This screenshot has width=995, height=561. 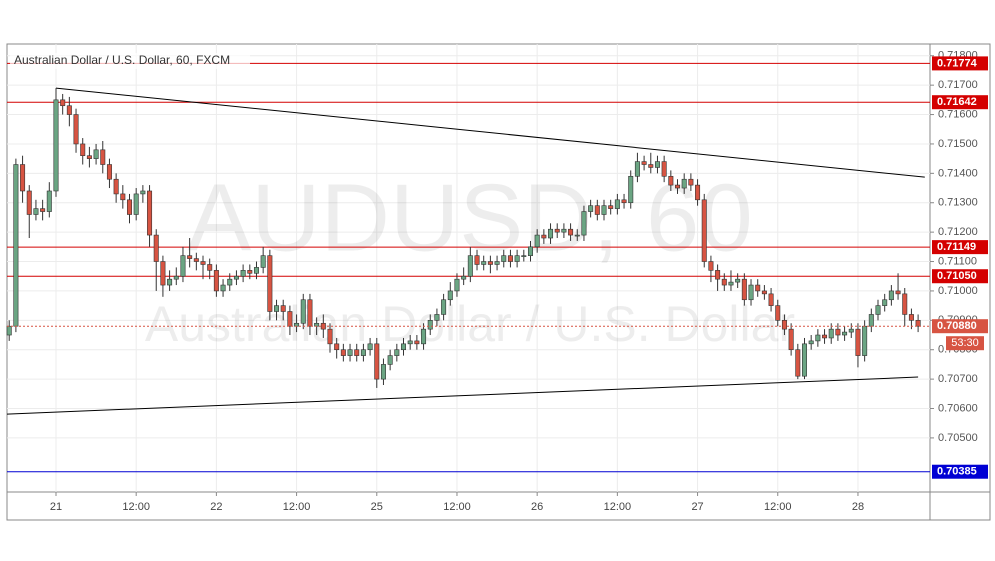 I want to click on title-backdrop, so click(x=130, y=61).